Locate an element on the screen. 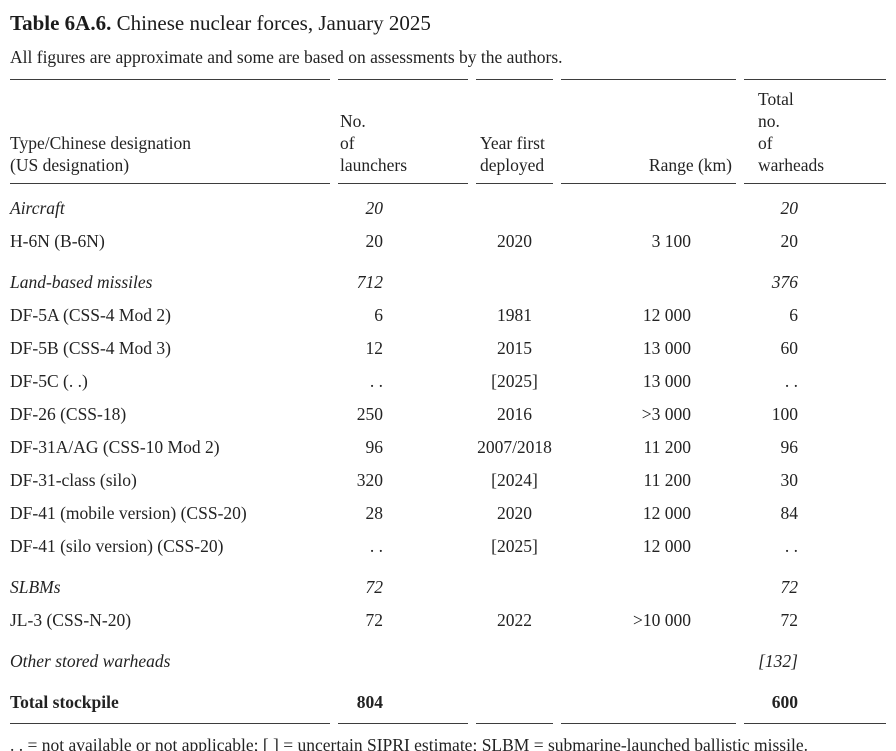 The height and width of the screenshot is (751, 896). table-row-landbased-section: Land-based missiles 712 376 is located at coordinates (448, 278).